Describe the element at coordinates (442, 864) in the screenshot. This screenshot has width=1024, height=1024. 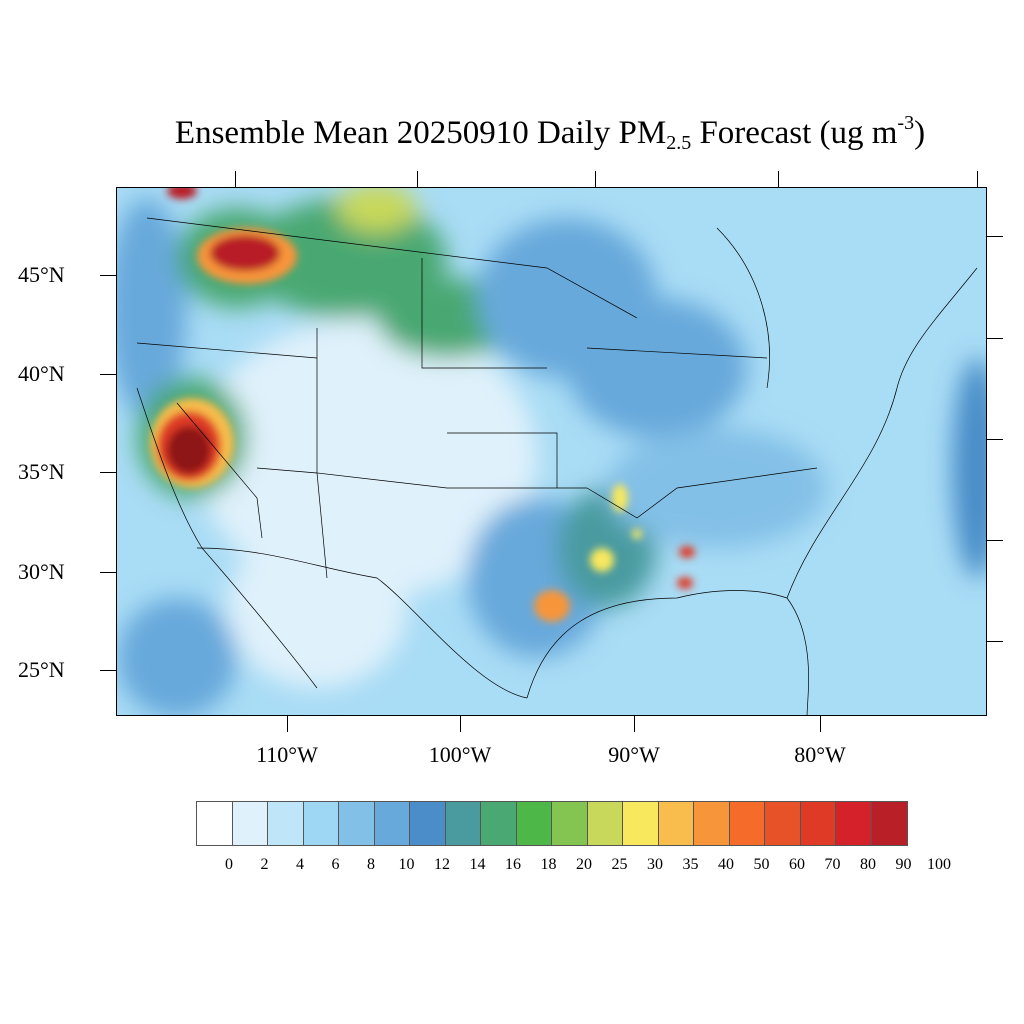
I see `colorbar-label: 12` at that location.